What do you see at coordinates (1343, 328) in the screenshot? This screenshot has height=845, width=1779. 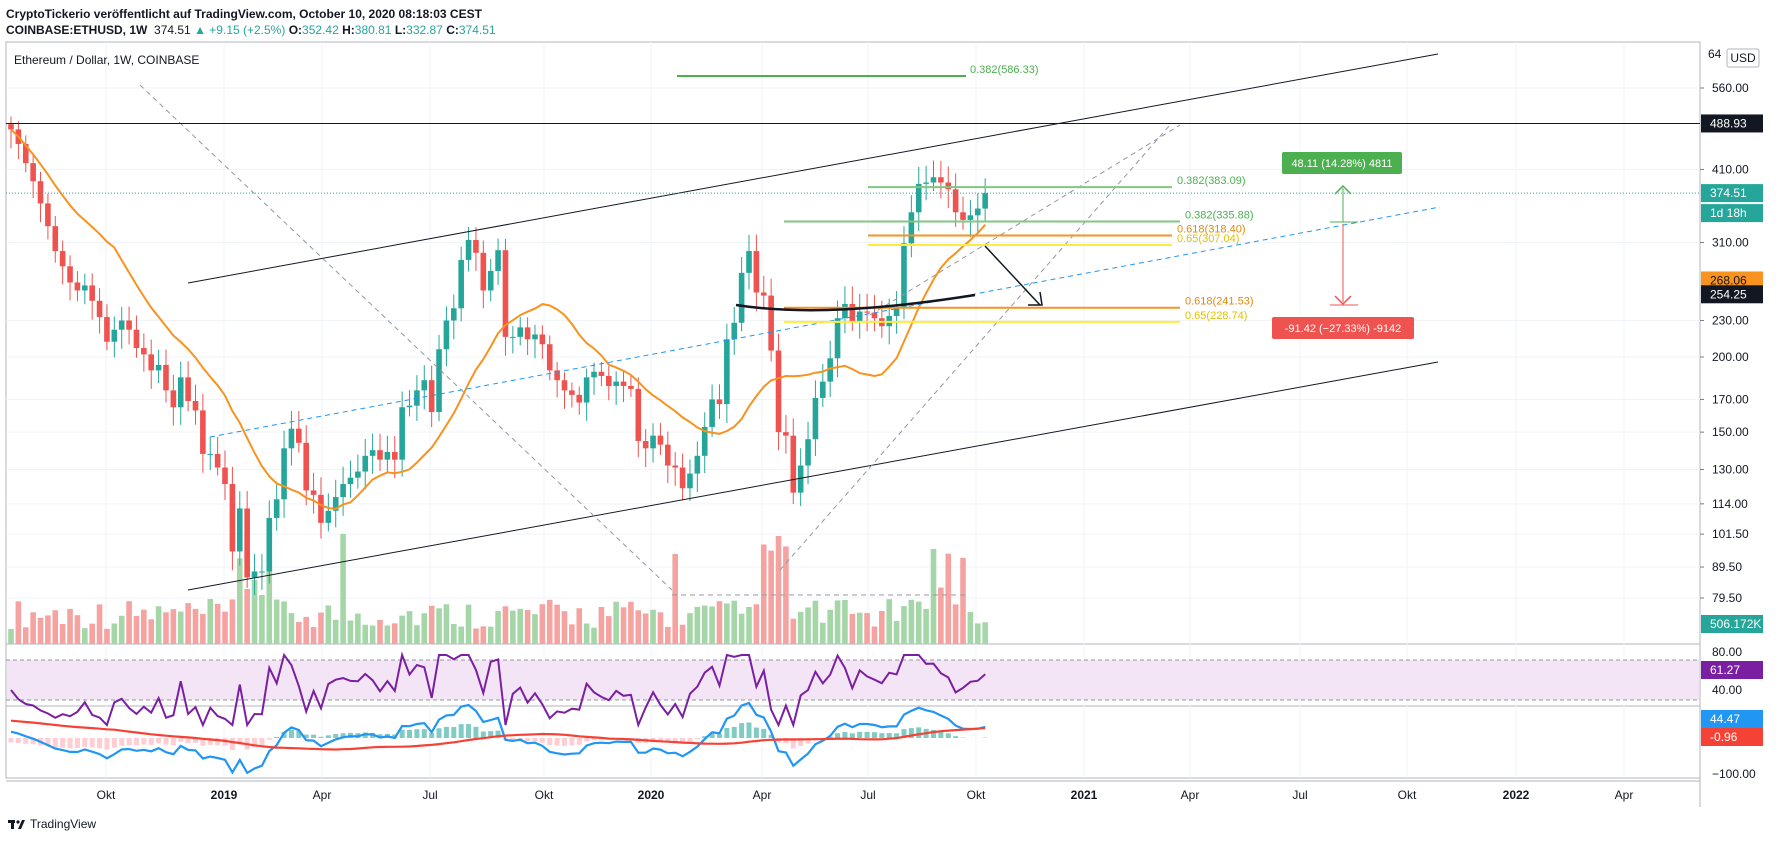 I see `loss-label-box` at bounding box center [1343, 328].